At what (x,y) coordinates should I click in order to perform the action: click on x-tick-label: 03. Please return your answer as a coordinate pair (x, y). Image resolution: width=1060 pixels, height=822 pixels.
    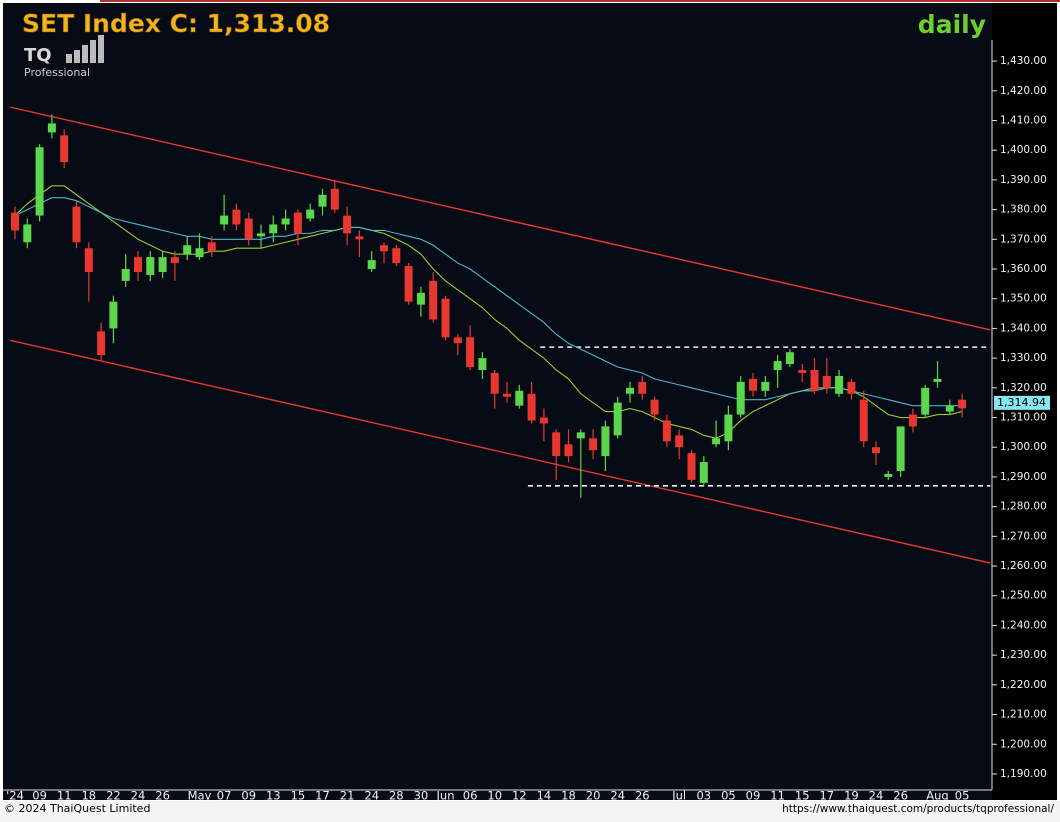
    Looking at the image, I should click on (703, 796).